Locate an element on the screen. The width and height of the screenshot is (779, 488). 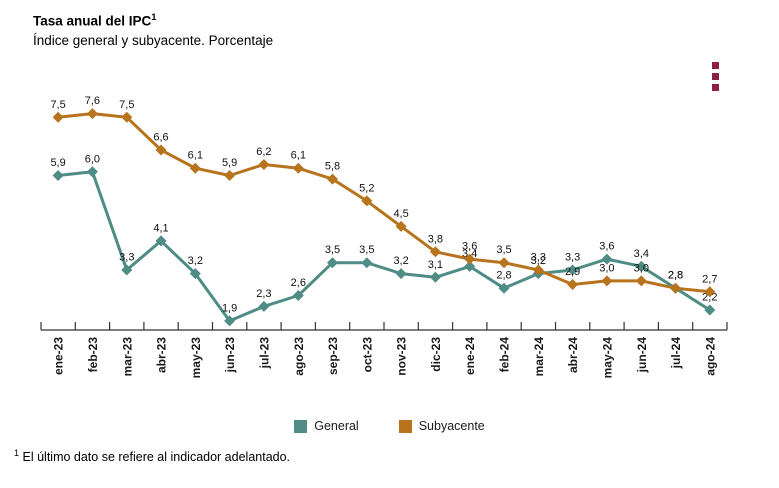
svg-text: 3,4 is located at coordinates (641, 254).